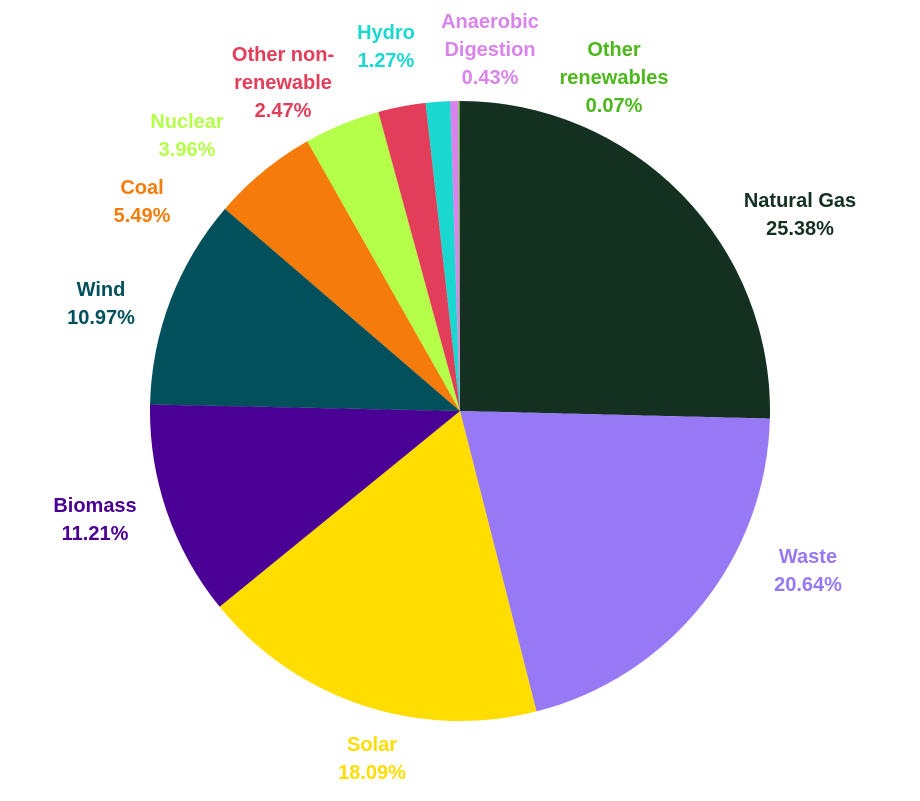 Image resolution: width=920 pixels, height=801 pixels. What do you see at coordinates (142, 216) in the screenshot?
I see `value-label: 5.49%` at bounding box center [142, 216].